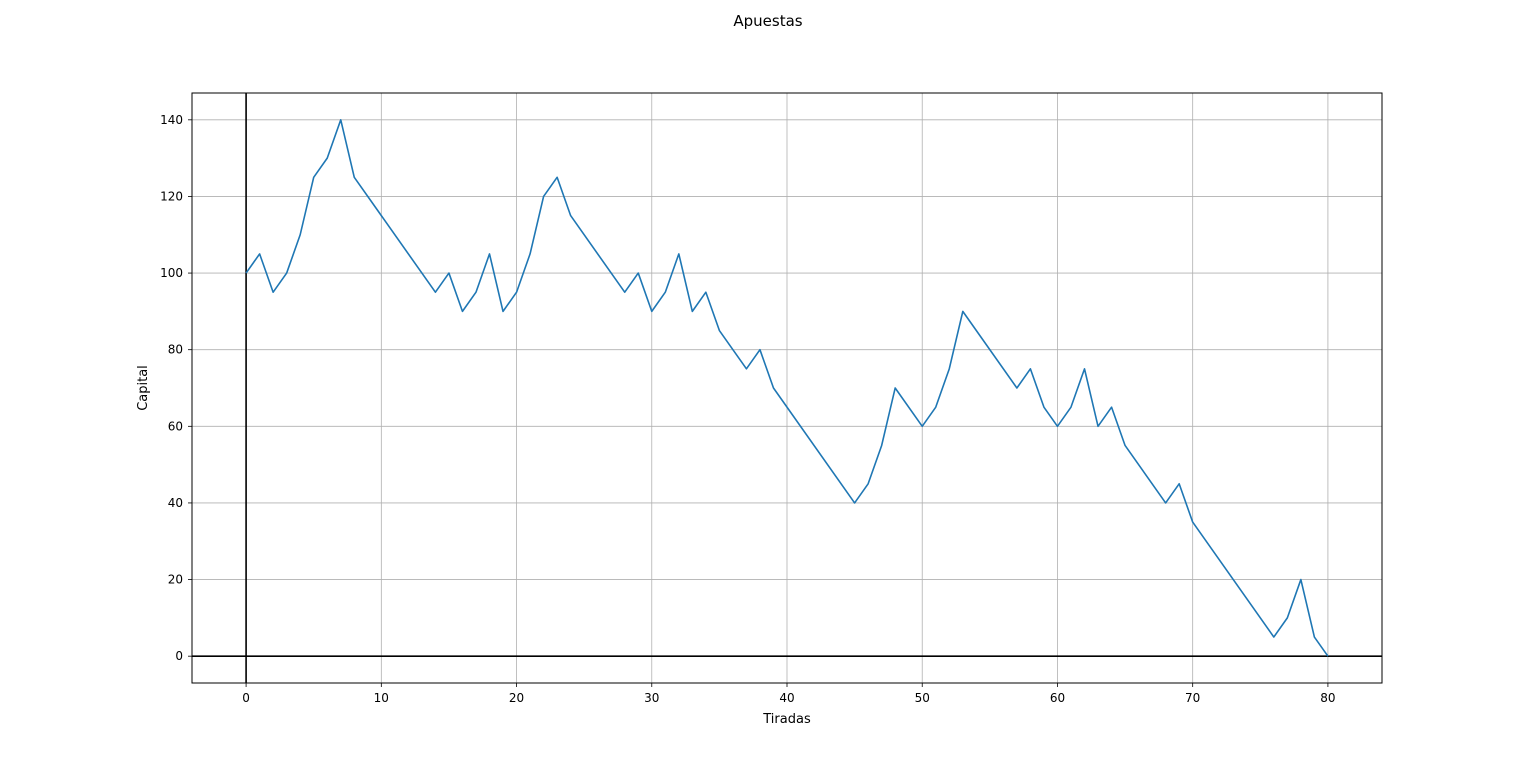 Image resolution: width=1536 pixels, height=767 pixels. I want to click on y-tick-label: 20, so click(175, 580).